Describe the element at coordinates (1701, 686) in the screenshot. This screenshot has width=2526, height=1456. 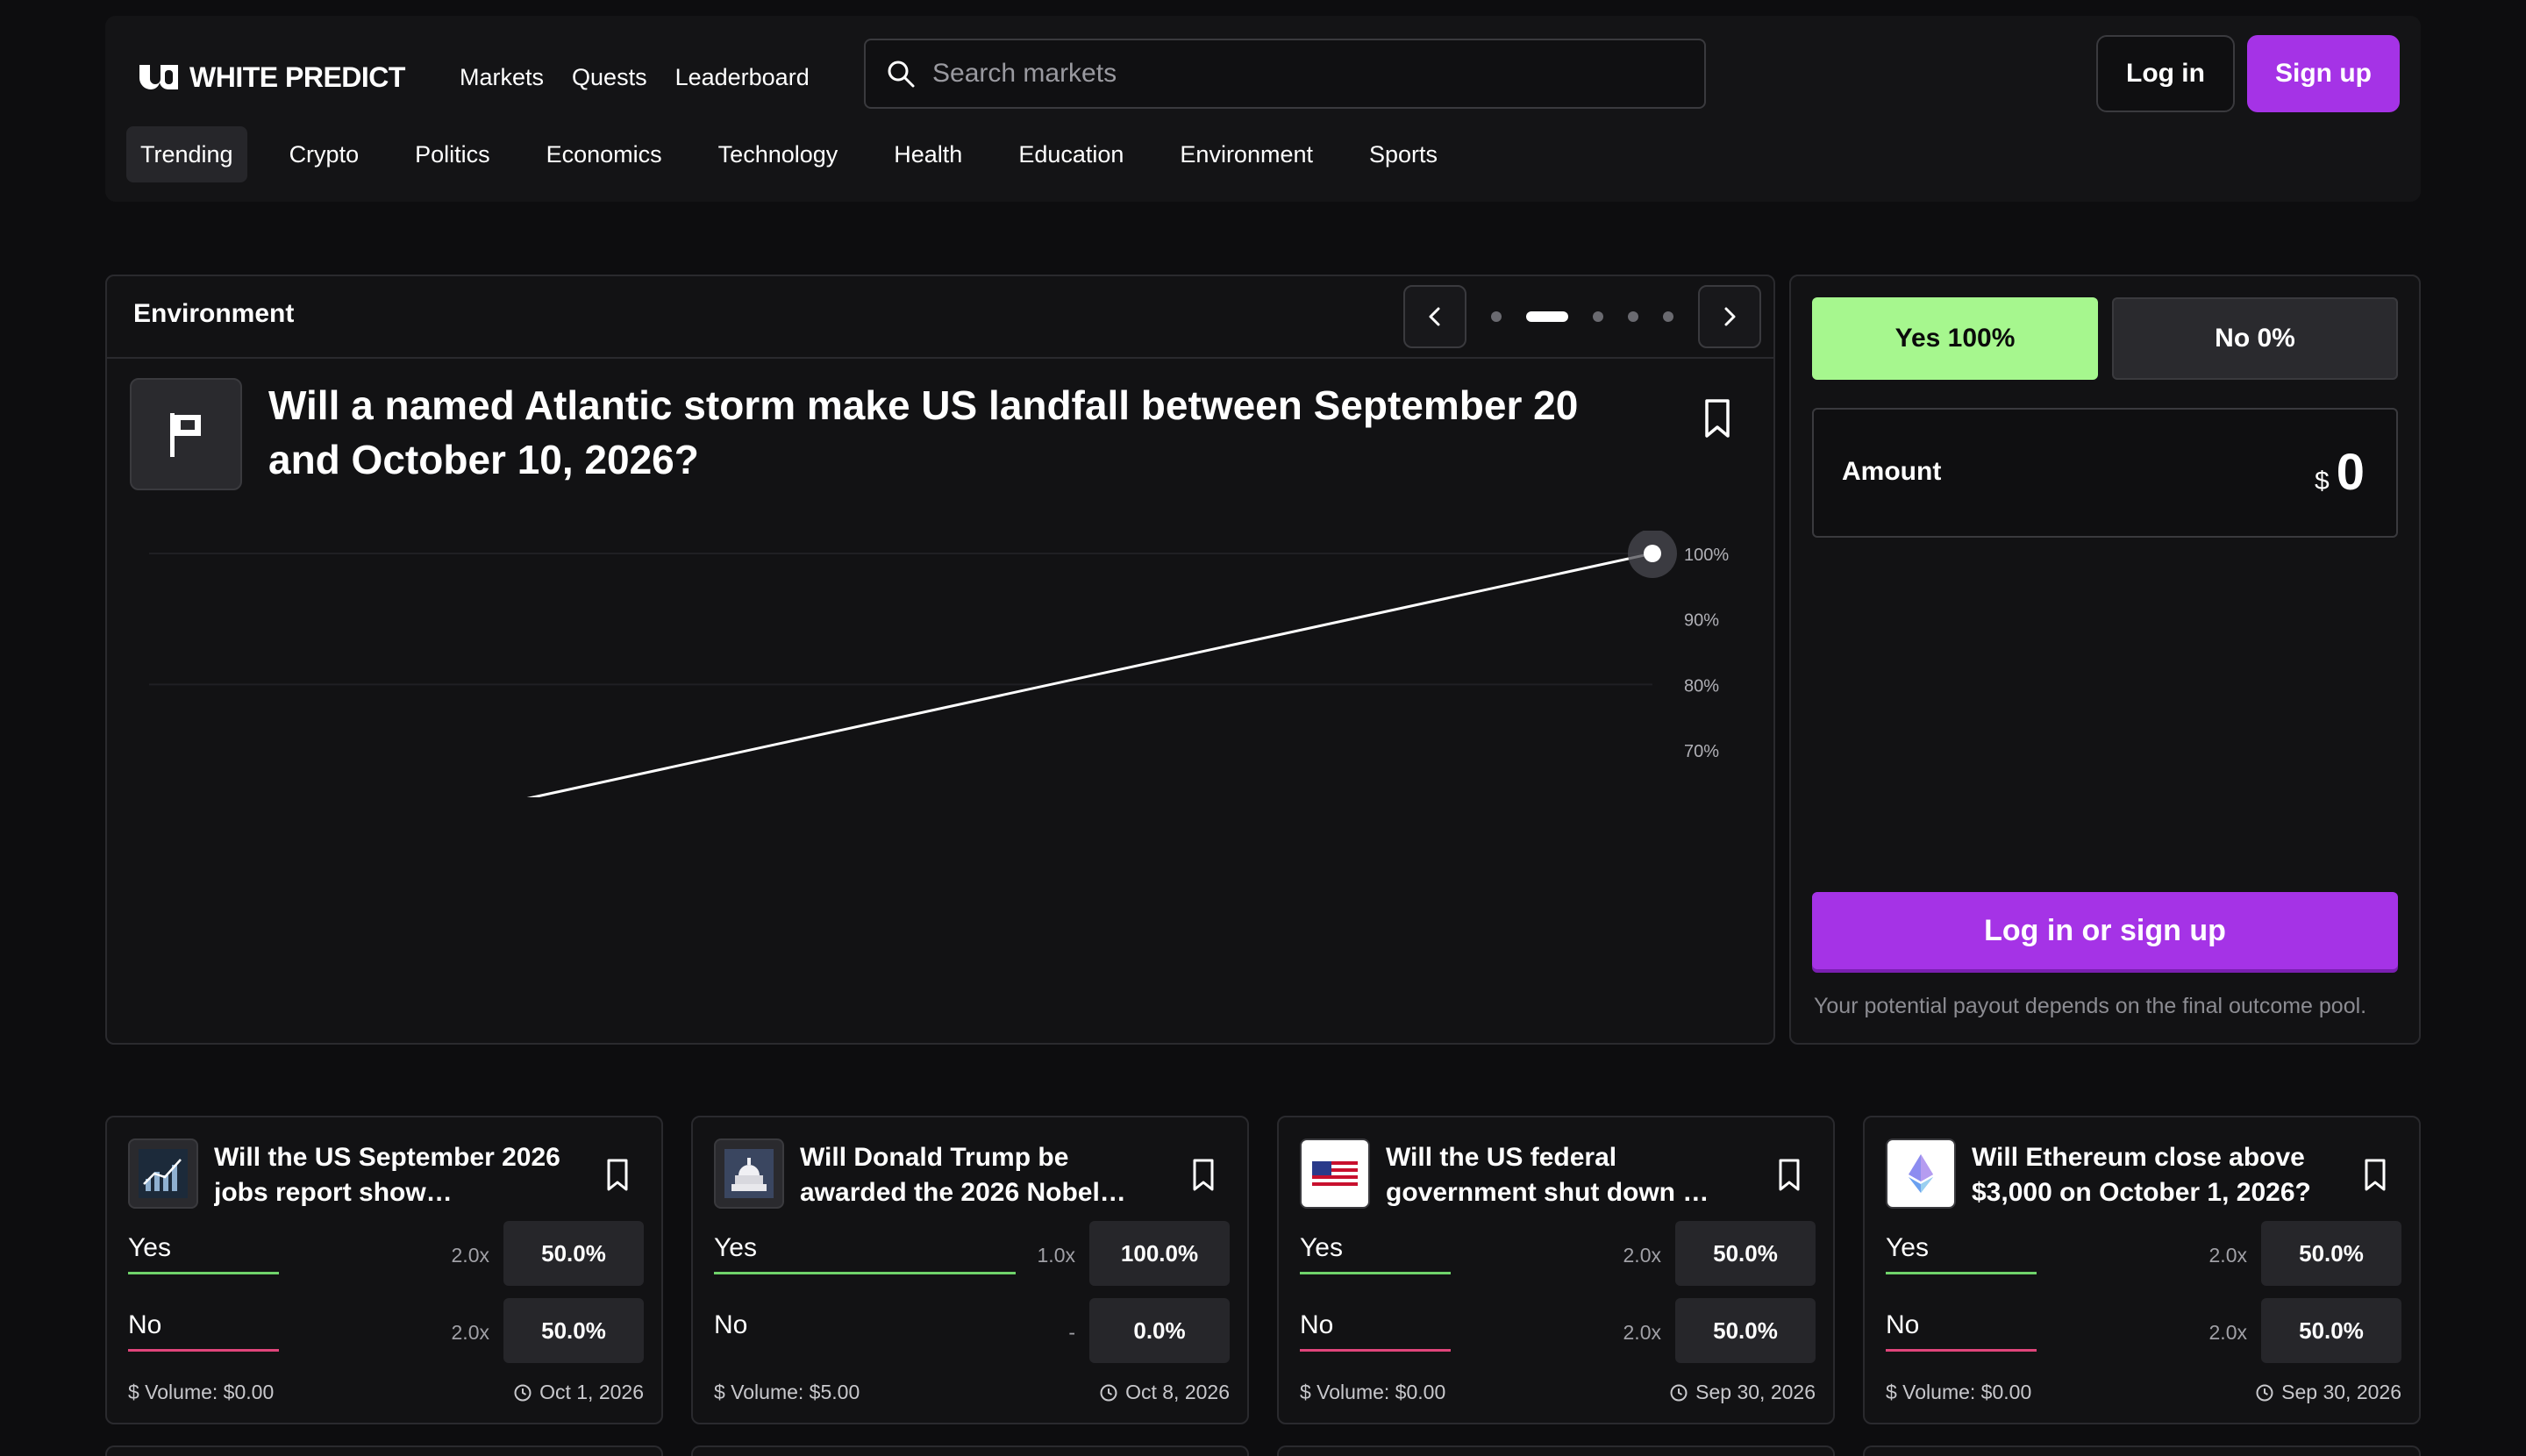
I see `y-tick-label: 80%` at that location.